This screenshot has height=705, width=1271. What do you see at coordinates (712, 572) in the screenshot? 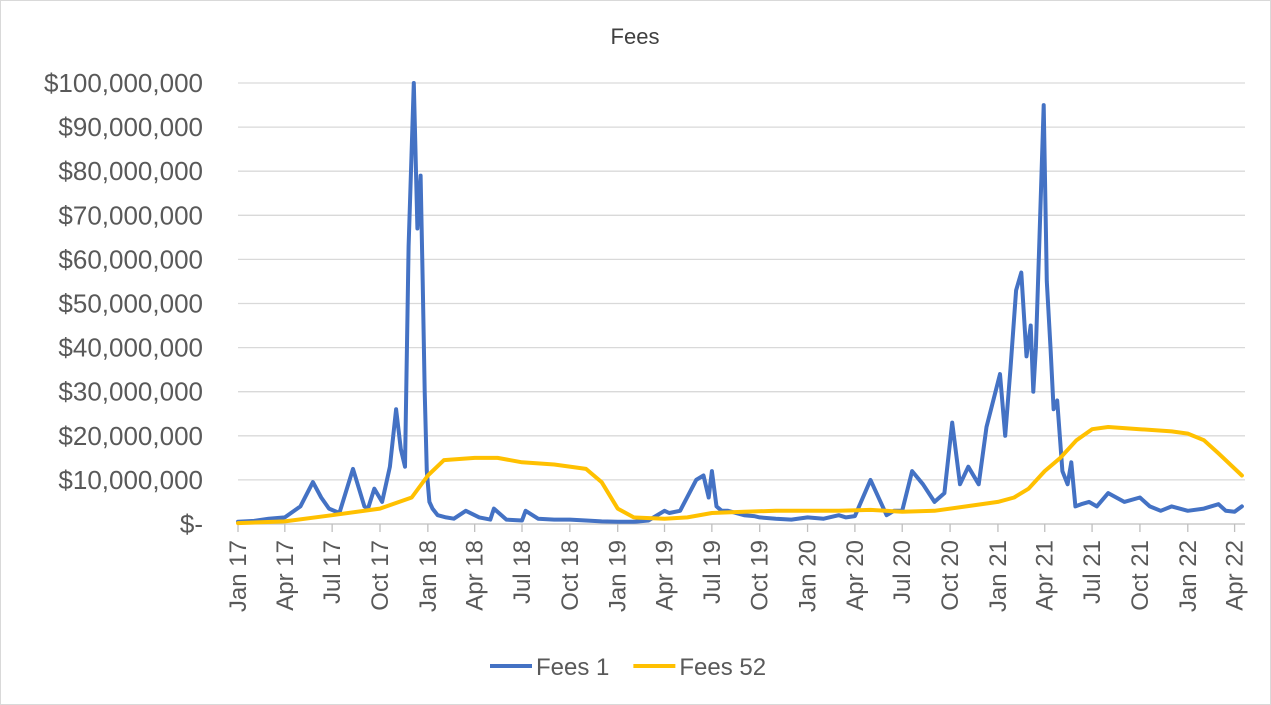
I see `x-tick-label: Jul 19` at bounding box center [712, 572].